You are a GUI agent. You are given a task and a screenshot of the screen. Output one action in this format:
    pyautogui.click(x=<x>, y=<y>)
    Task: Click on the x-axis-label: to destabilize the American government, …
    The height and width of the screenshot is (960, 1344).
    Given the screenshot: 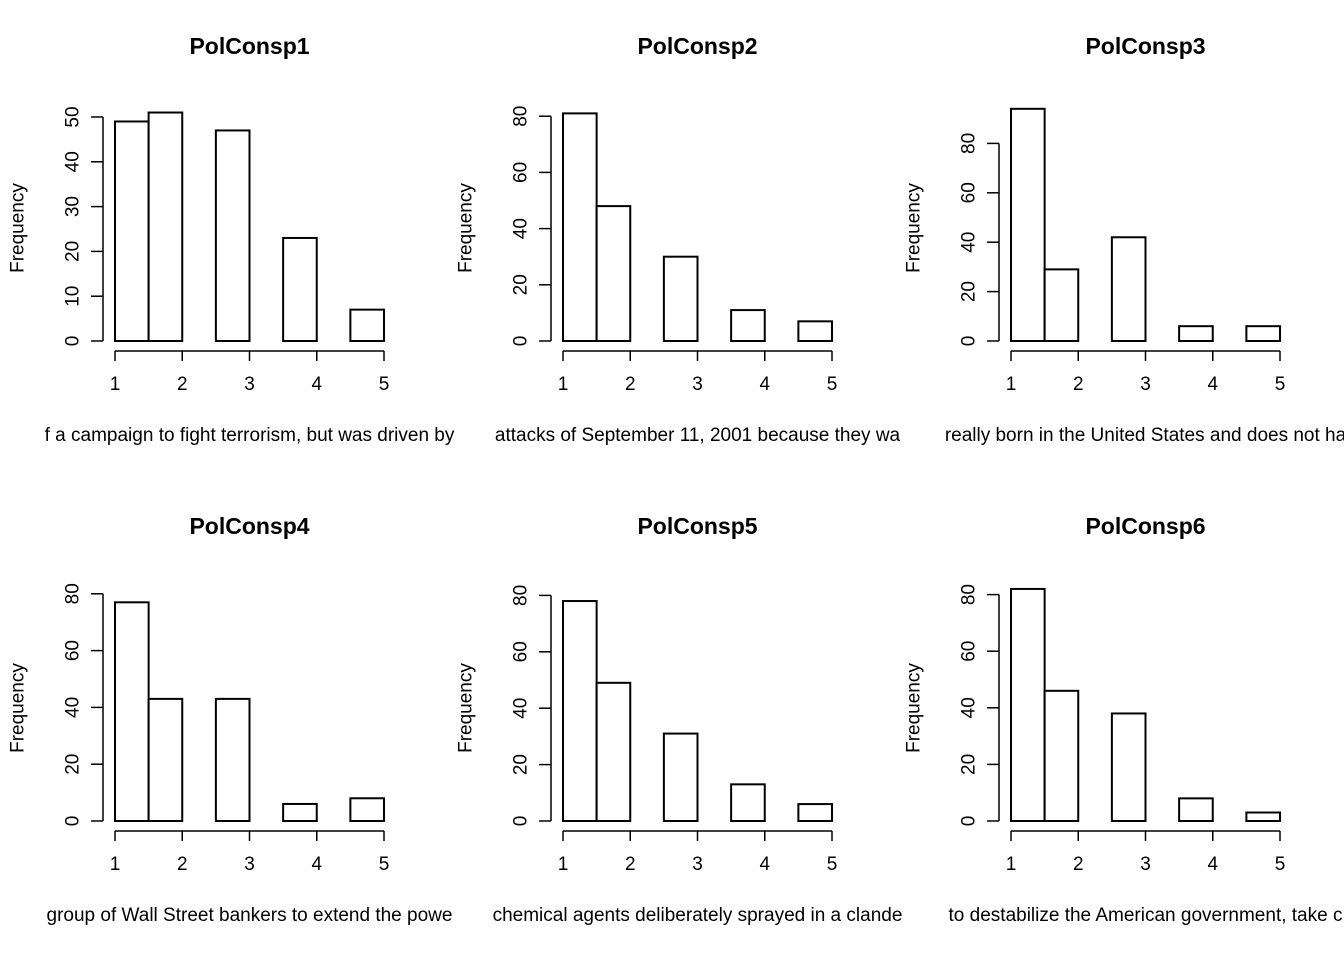 What is the action you would take?
    pyautogui.click(x=1146, y=915)
    